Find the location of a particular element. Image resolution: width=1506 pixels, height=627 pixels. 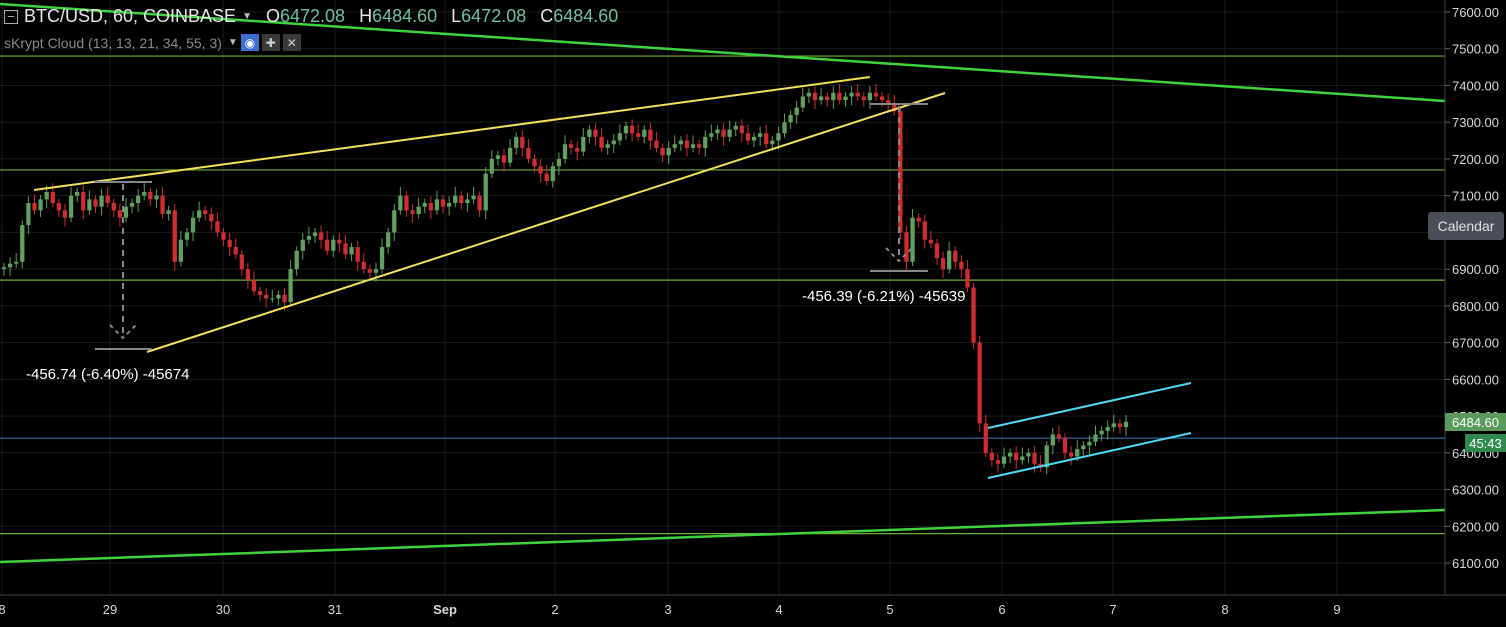

time-tick-label: 3 is located at coordinates (667, 609).